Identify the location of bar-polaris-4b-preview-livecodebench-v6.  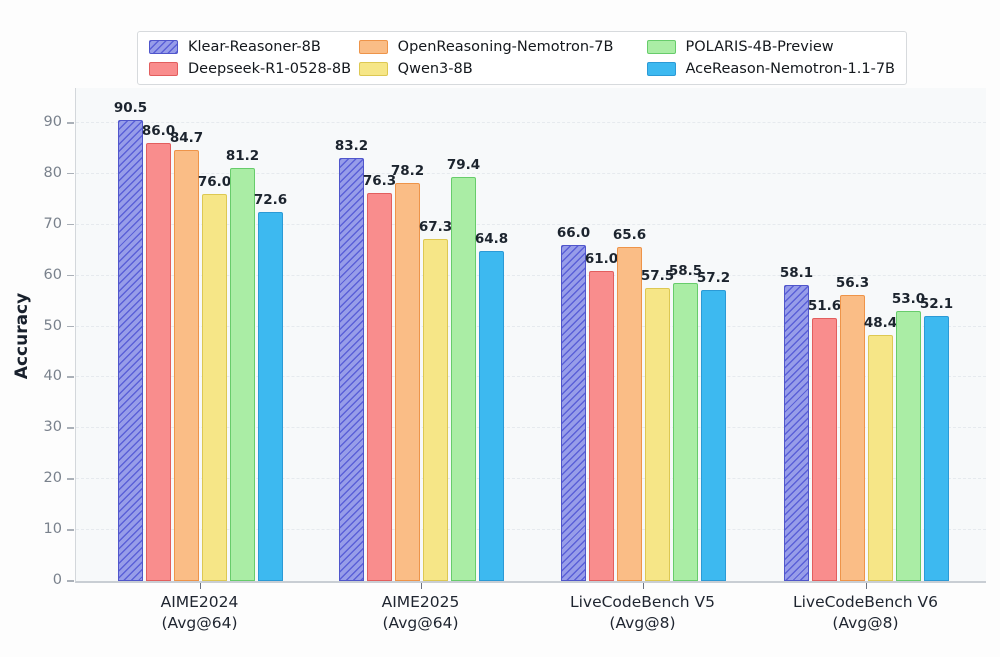
(908, 446).